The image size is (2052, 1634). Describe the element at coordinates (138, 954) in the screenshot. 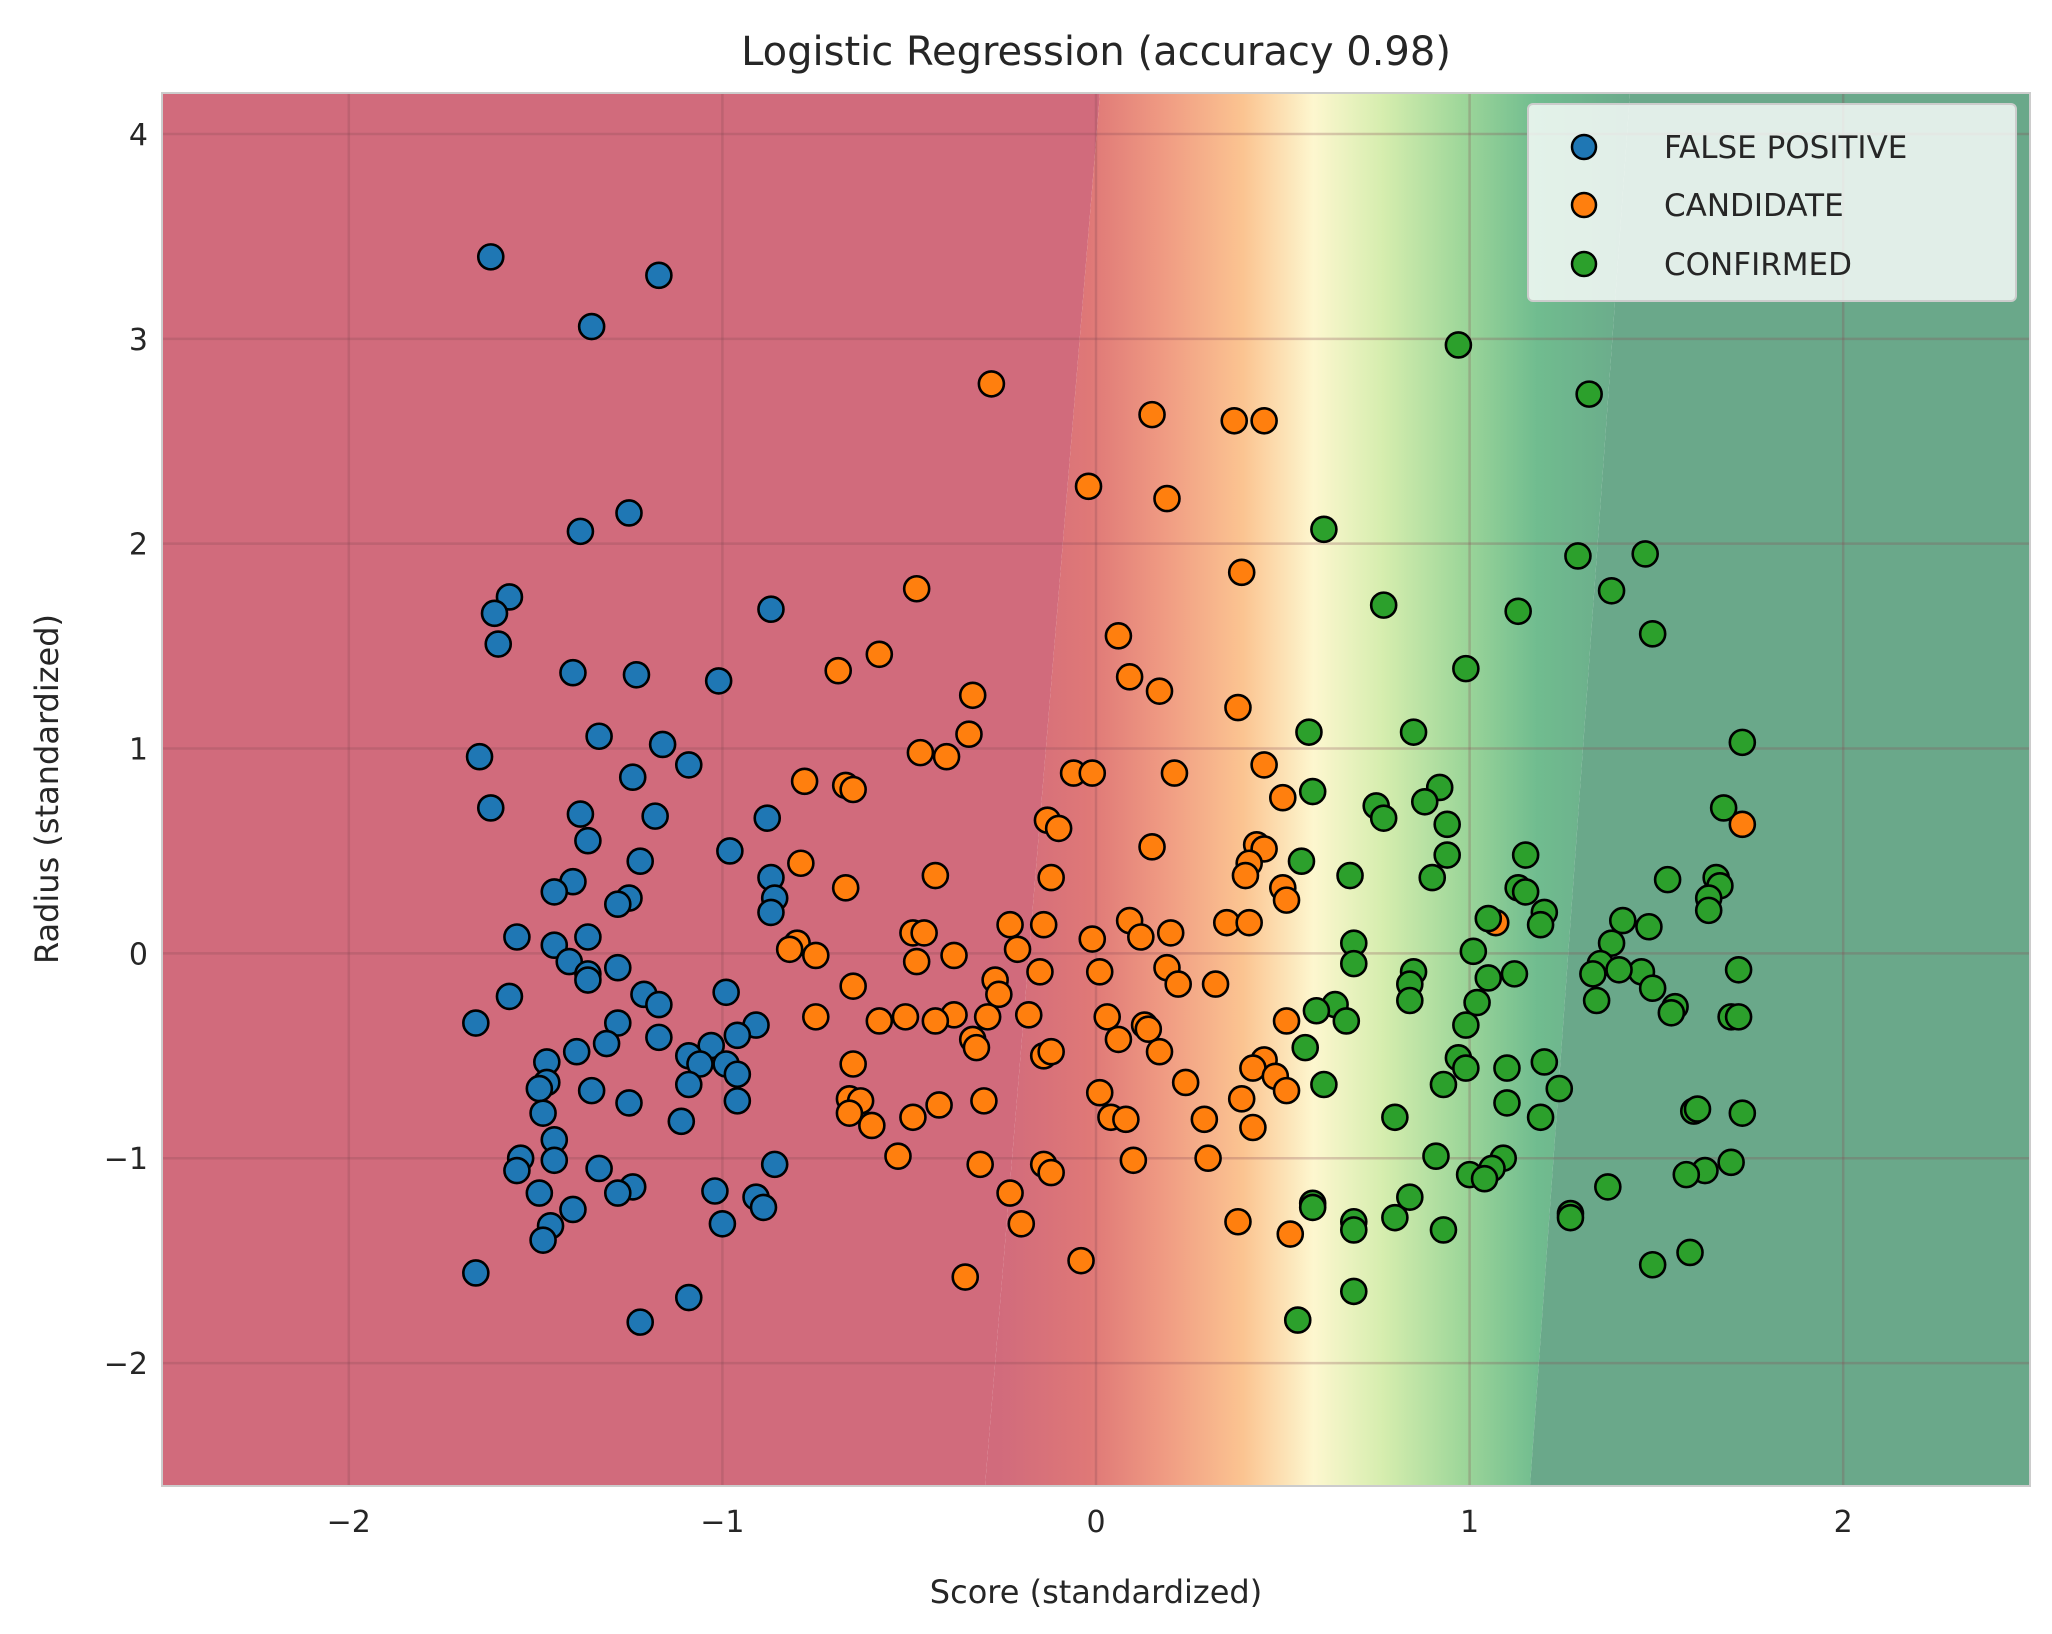

I see `y-tick-label: 0` at that location.